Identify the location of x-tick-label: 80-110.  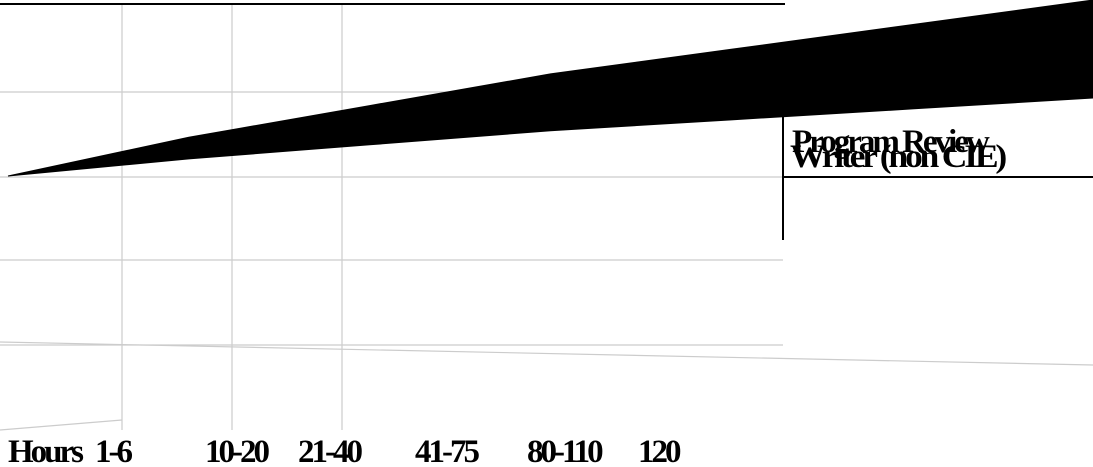
(565, 450).